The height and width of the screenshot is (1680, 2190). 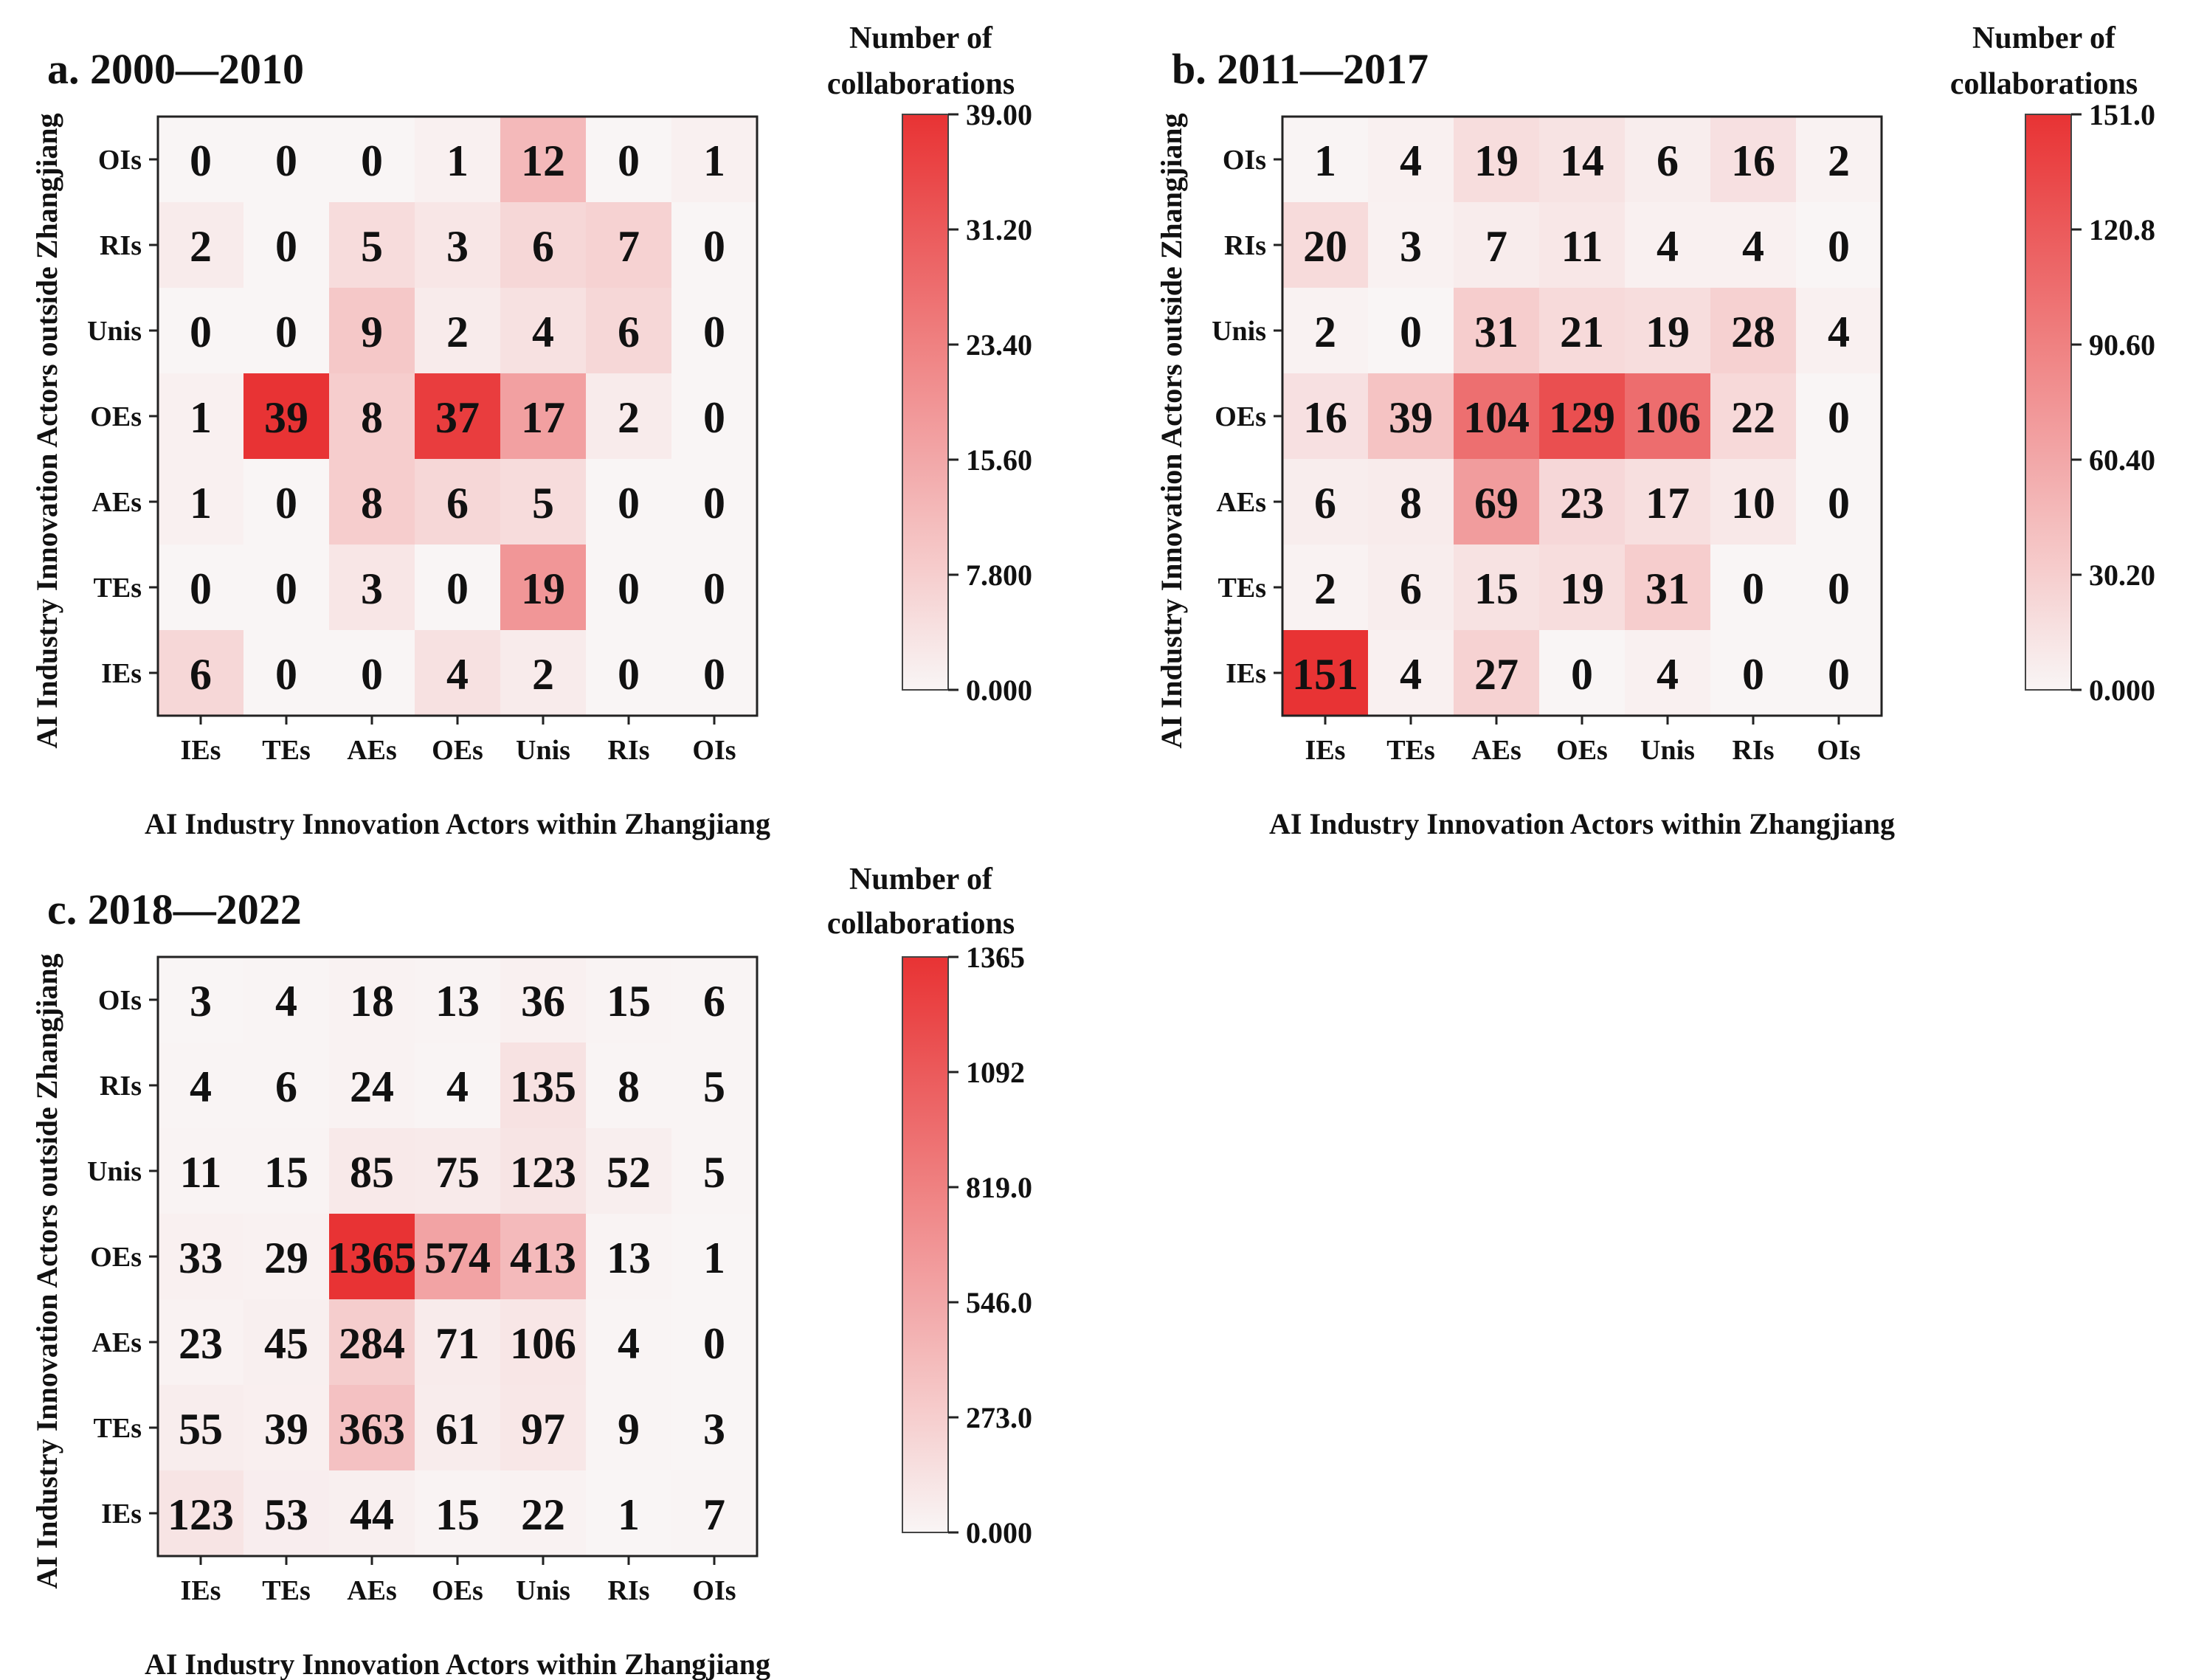 I want to click on cell-value-label: 1365, so click(x=372, y=1258).